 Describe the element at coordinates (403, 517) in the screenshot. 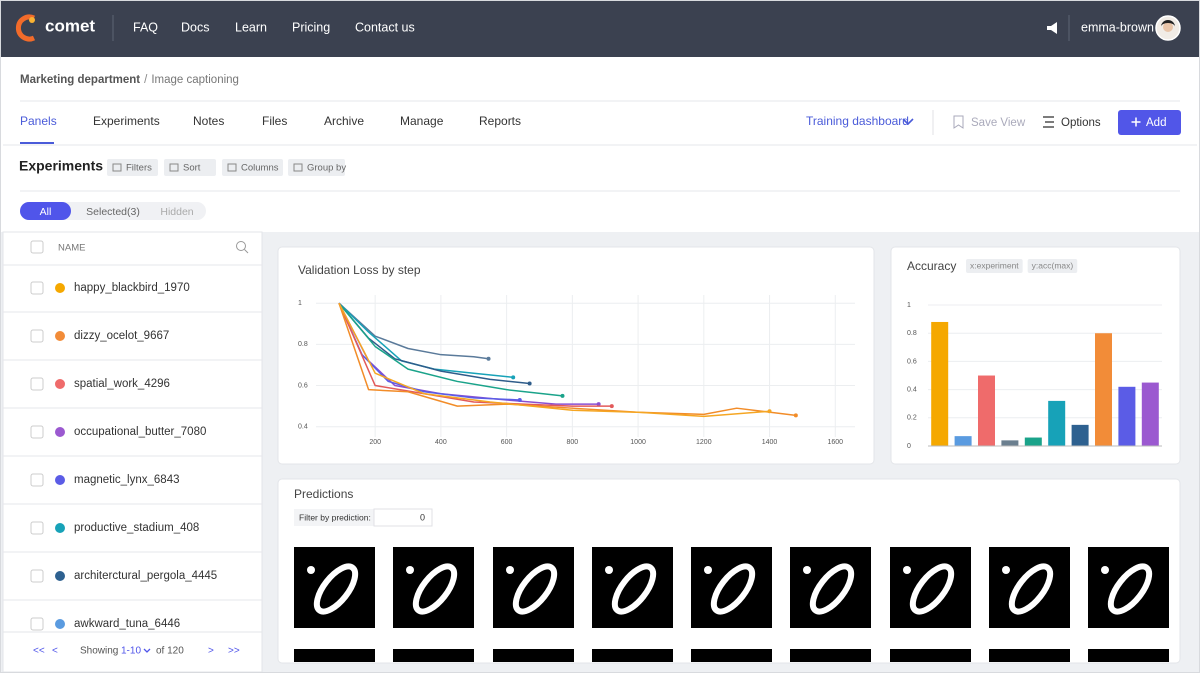

I see `filter-input` at that location.